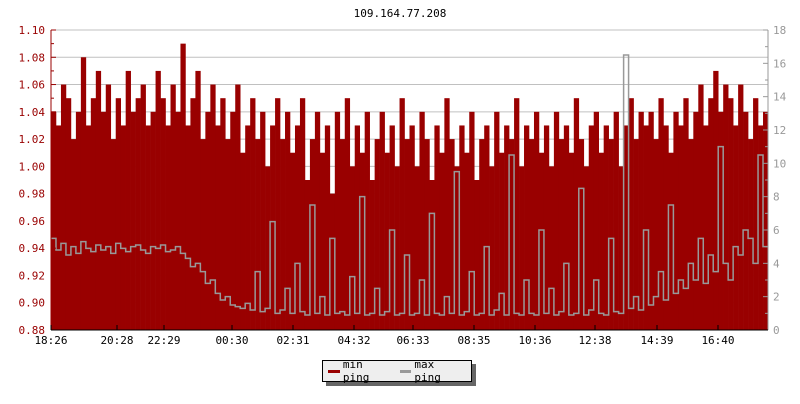  Describe the element at coordinates (656, 340) in the screenshot. I see `x-tick-label: 14:39` at that location.